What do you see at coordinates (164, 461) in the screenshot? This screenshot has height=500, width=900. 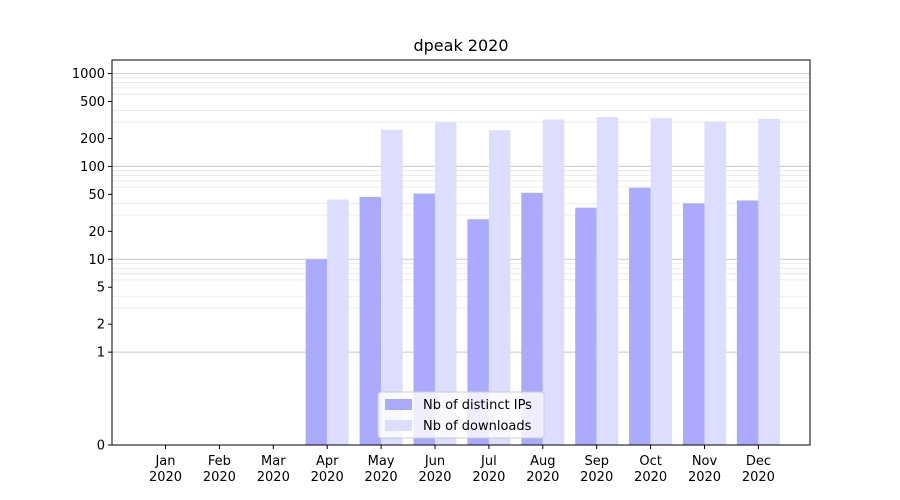 I see `x-tick-label-month: Jan` at bounding box center [164, 461].